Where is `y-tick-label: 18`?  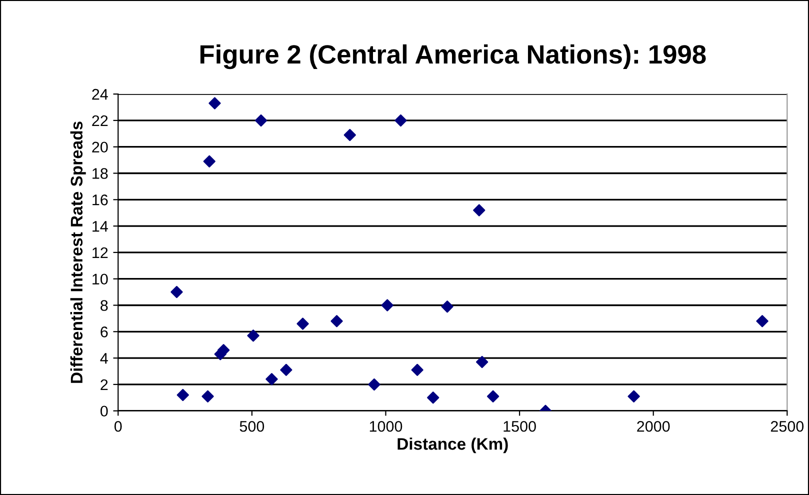
y-tick-label: 18 is located at coordinates (100, 173).